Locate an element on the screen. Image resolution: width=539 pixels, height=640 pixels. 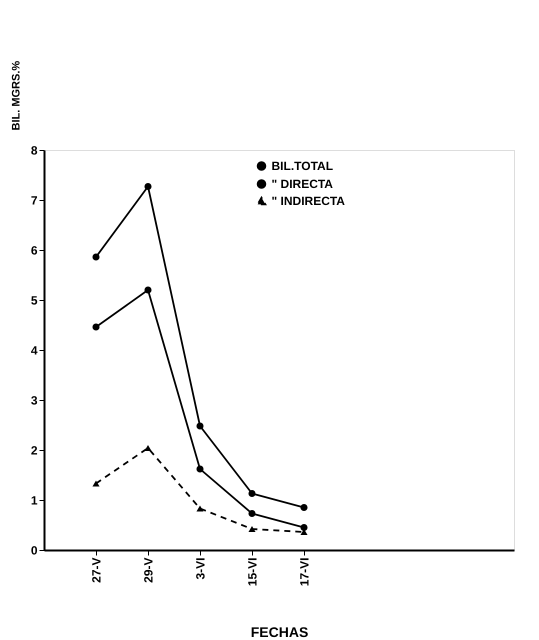
y-tick-label: 5 is located at coordinates (34, 301).